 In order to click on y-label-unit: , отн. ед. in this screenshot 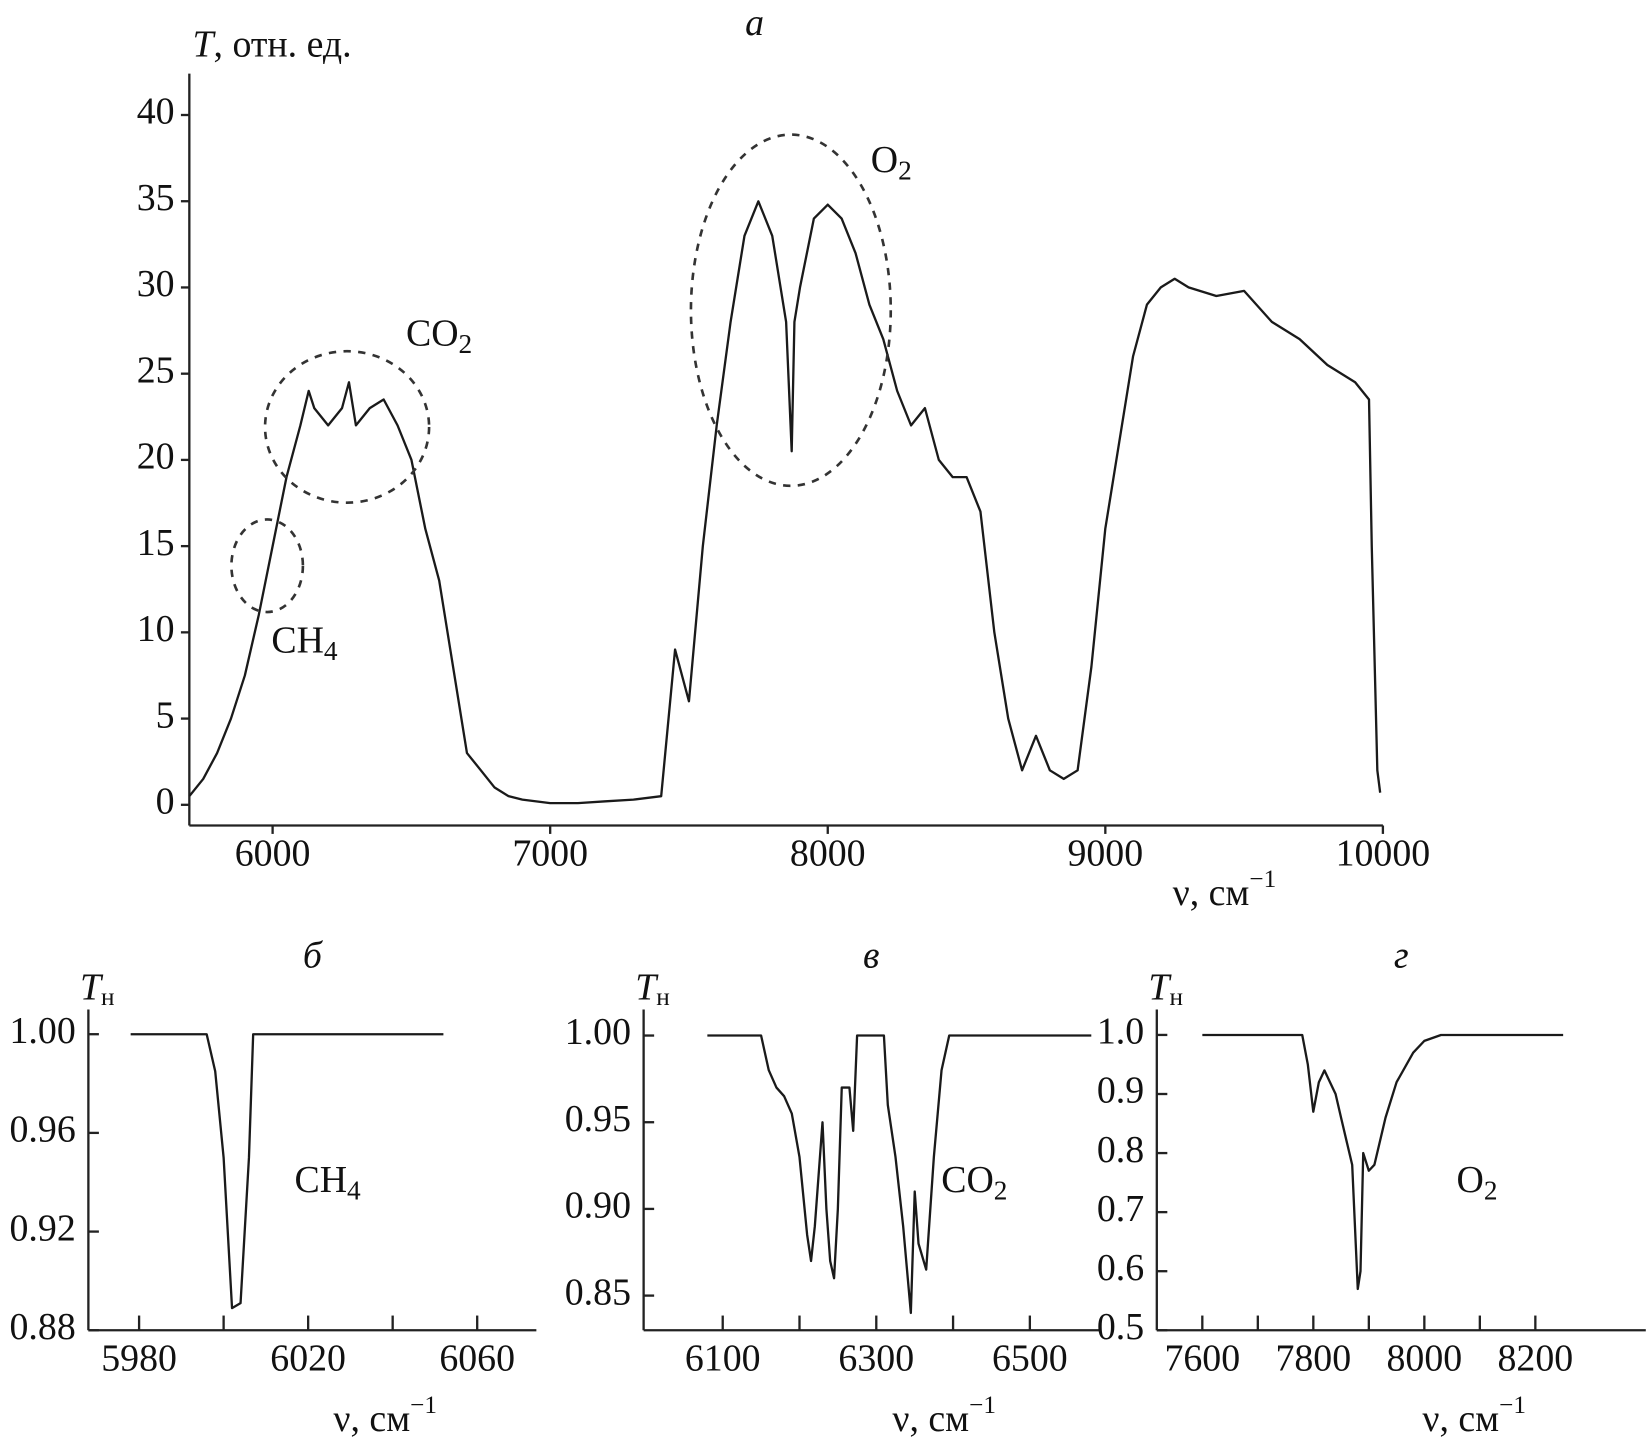, I will do `click(283, 44)`.